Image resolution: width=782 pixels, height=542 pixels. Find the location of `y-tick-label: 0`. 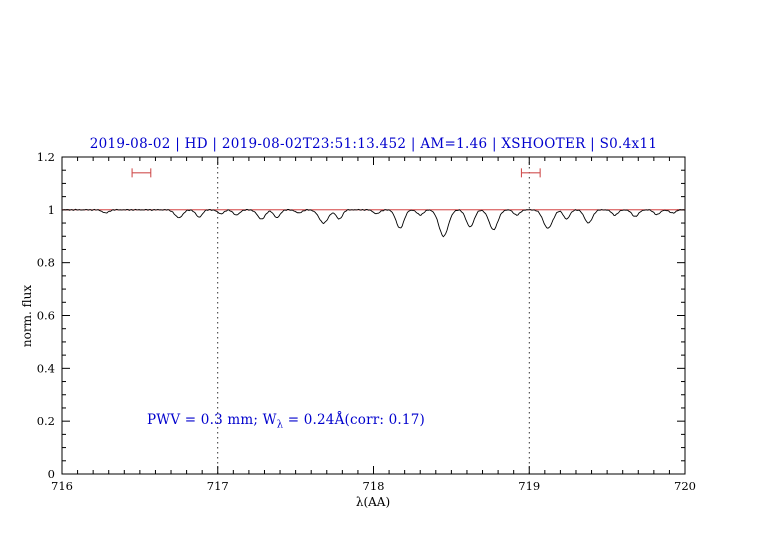

y-tick-label: 0 is located at coordinates (51, 474).